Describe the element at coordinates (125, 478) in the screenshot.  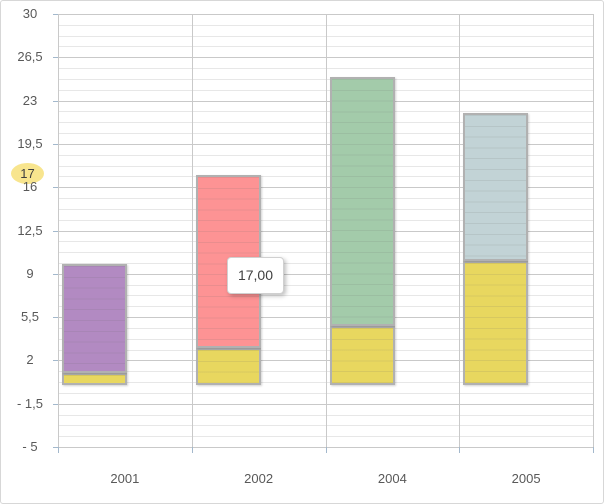
I see `x-axis-label: 2001` at that location.